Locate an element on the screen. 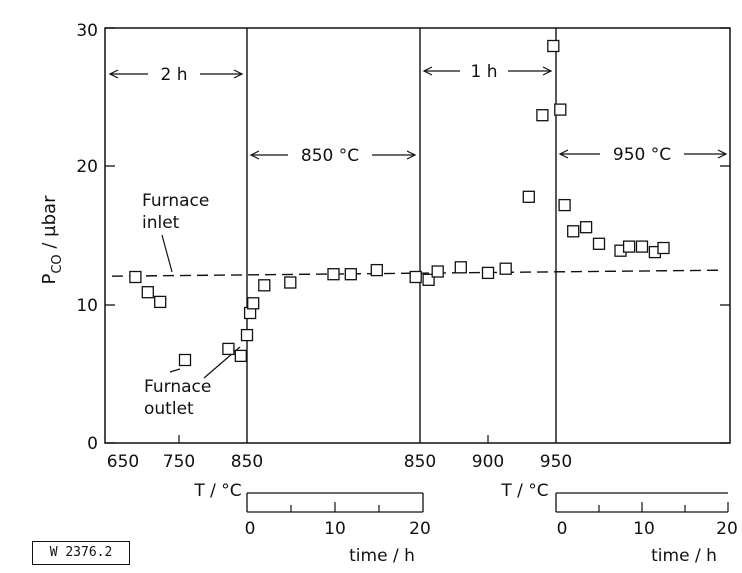  temp-tick-label: 750 is located at coordinates (179, 462).